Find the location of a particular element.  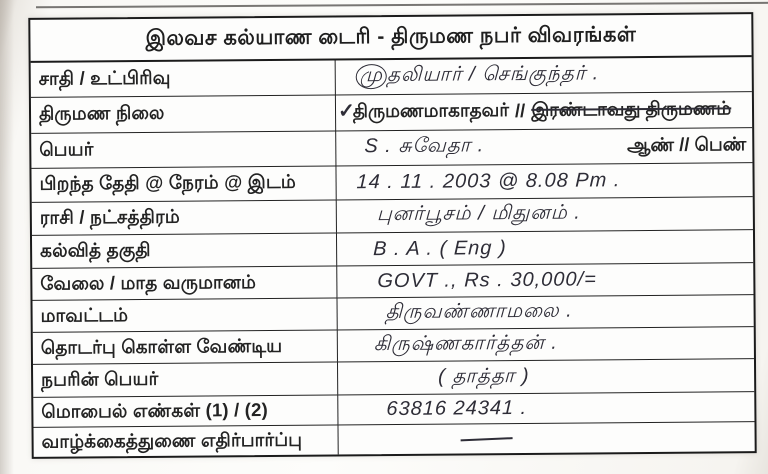

birth-label: பிறந்த தேதி @ நேரம் @ இடம் is located at coordinates (184, 184).